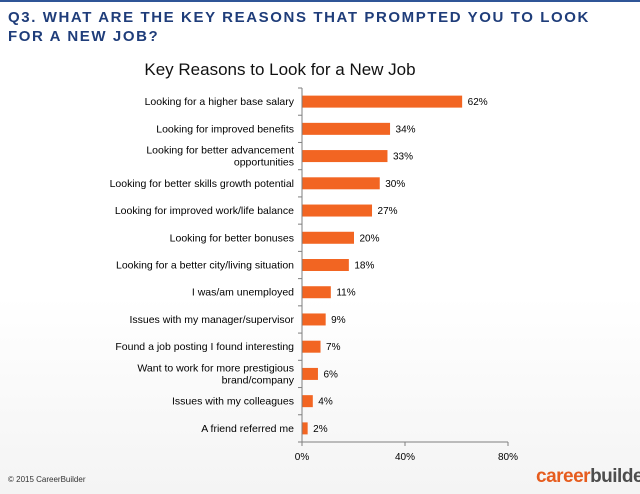 The width and height of the screenshot is (640, 494). I want to click on value-label: 7%, so click(333, 347).